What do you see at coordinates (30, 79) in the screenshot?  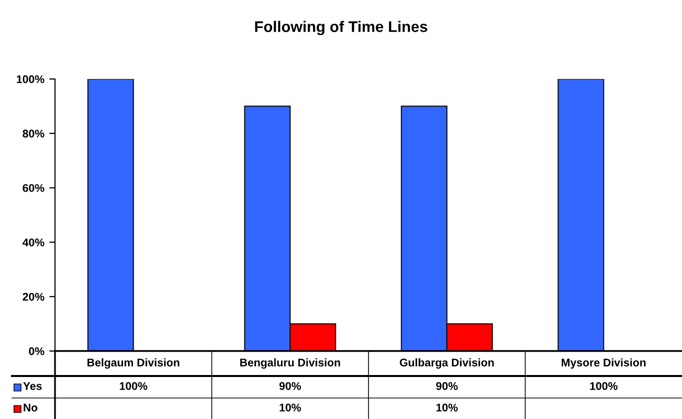 I see `y-tick-label: 100%` at bounding box center [30, 79].